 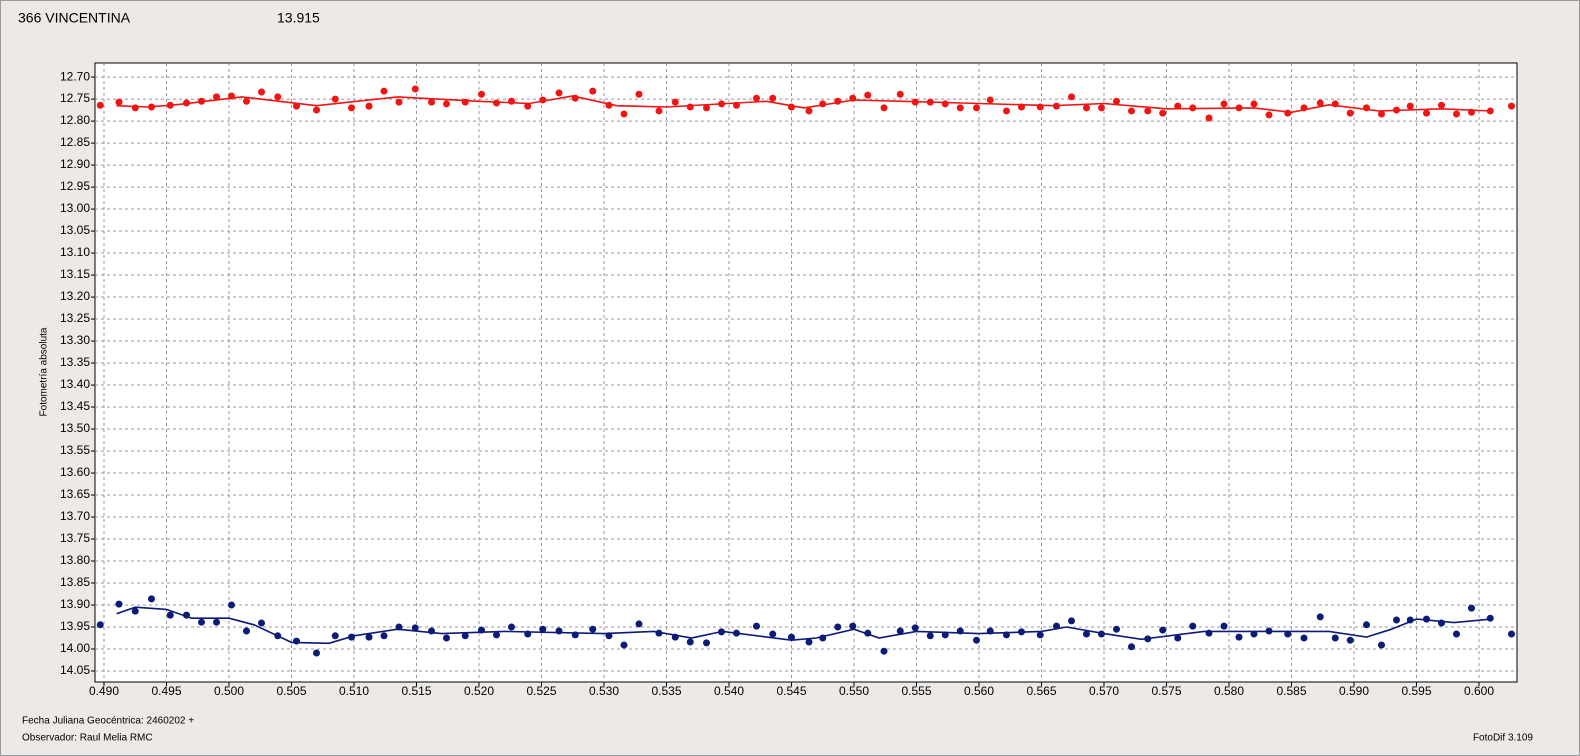 I want to click on x-tick-label: 0.530, so click(x=604, y=691).